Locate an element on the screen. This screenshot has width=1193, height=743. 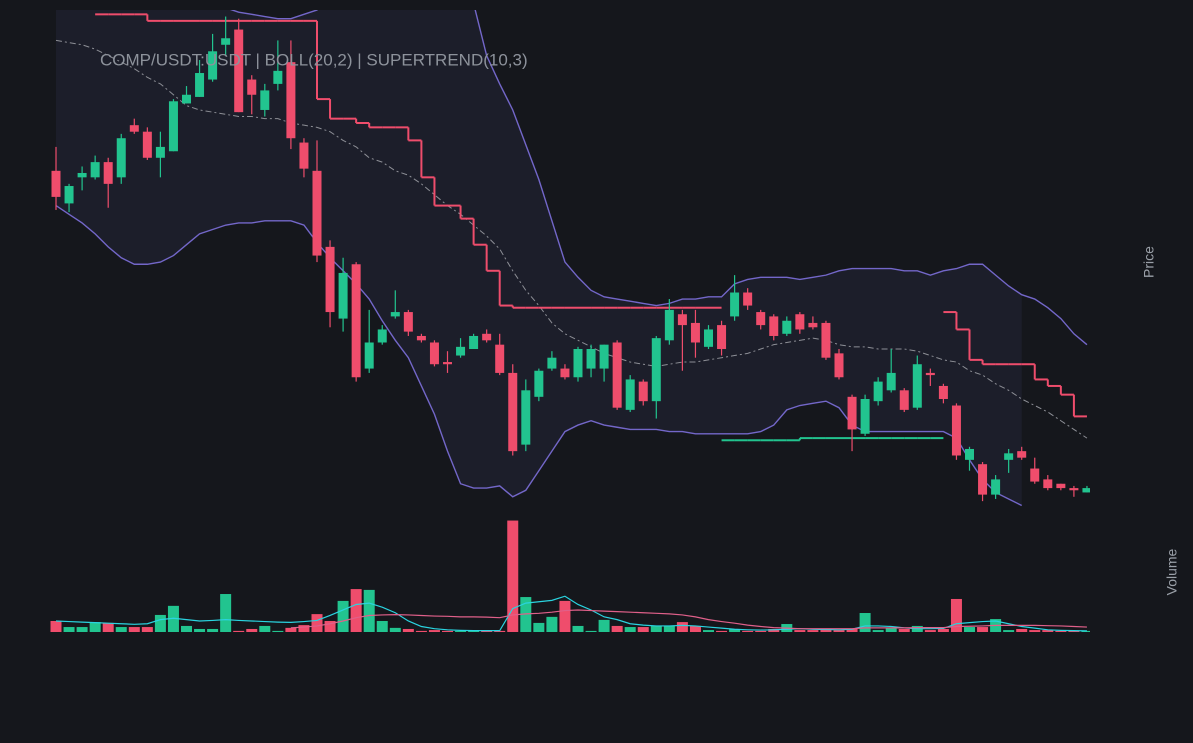
volume-ma-line is located at coordinates (571, 613).